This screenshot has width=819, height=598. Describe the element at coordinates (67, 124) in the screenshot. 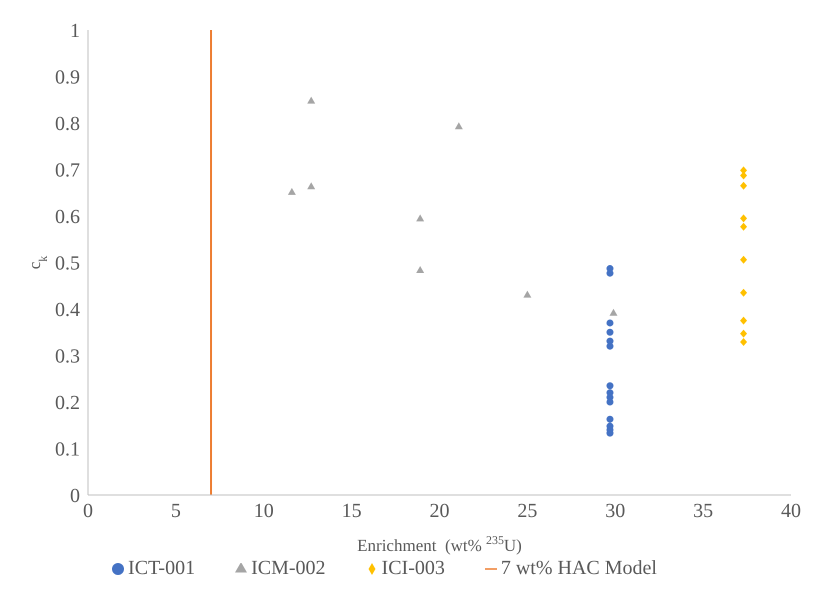

I see `y-tick-label: 0.8` at that location.